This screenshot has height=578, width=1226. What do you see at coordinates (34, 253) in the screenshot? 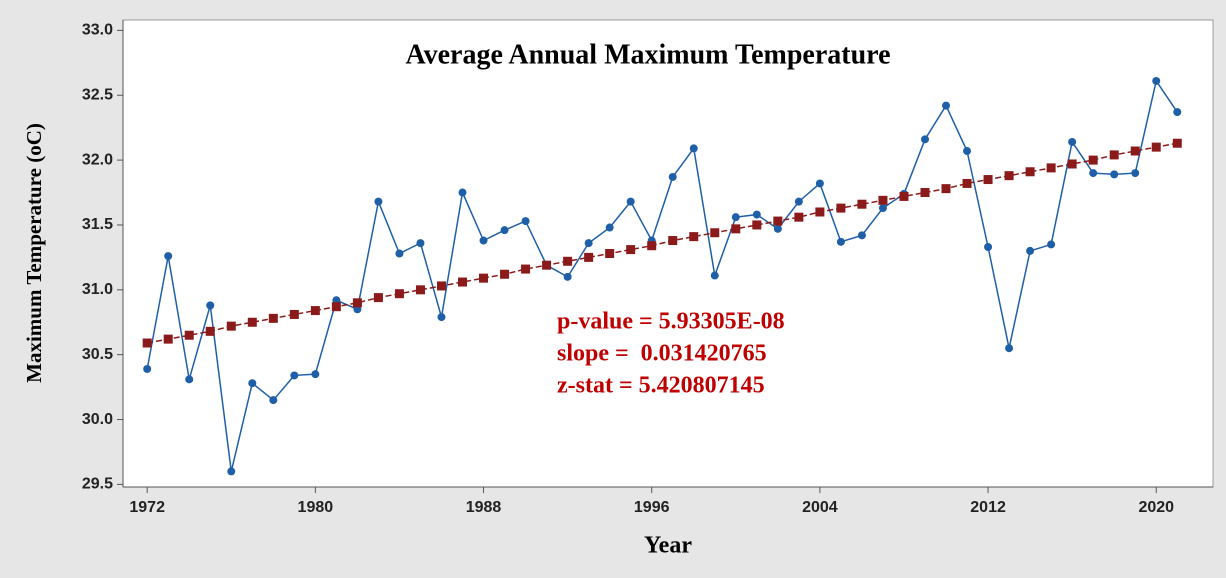
I see `y-axis-label: Maximum Temperature (oC)` at bounding box center [34, 253].